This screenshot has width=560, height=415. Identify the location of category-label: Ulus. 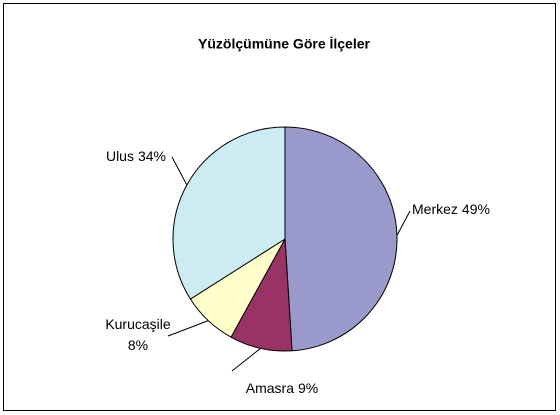
(120, 156).